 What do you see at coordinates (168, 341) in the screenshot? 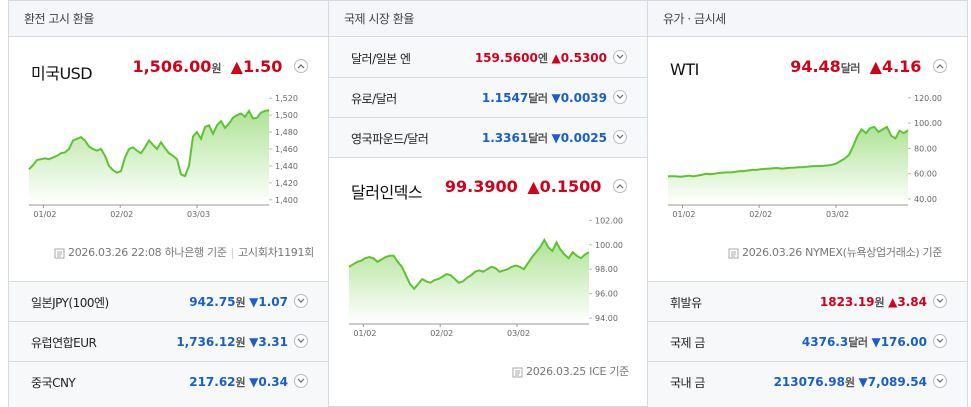
I see `list-item: 유럽연합EUR 1,736.12원 ▼3.31` at bounding box center [168, 341].